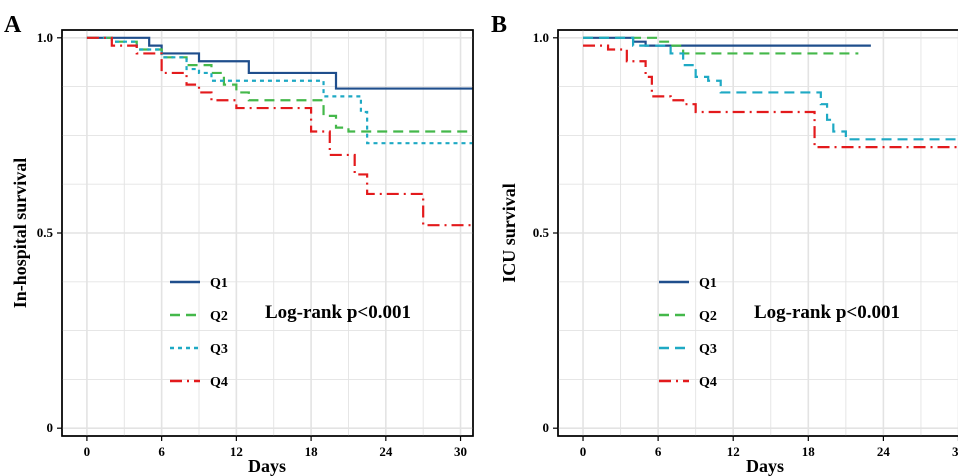 The width and height of the screenshot is (958, 476). I want to click on panel-label: B, so click(499, 25).